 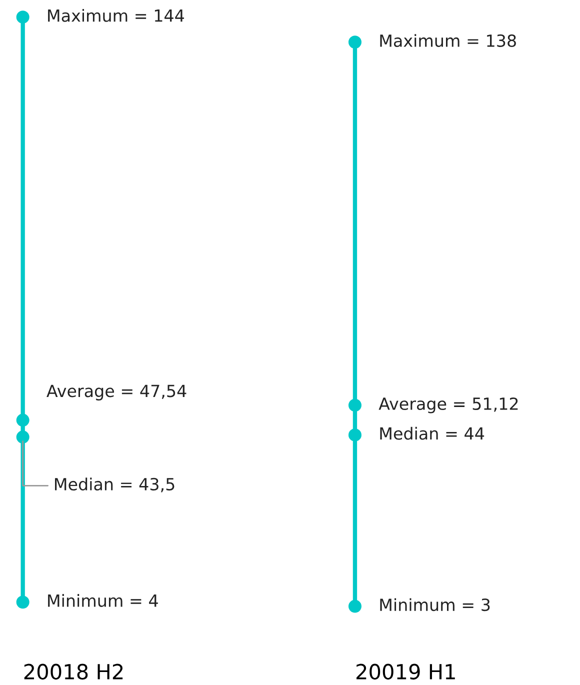 What do you see at coordinates (405, 672) in the screenshot?
I see `x-tick-label: 20019 H1` at bounding box center [405, 672].